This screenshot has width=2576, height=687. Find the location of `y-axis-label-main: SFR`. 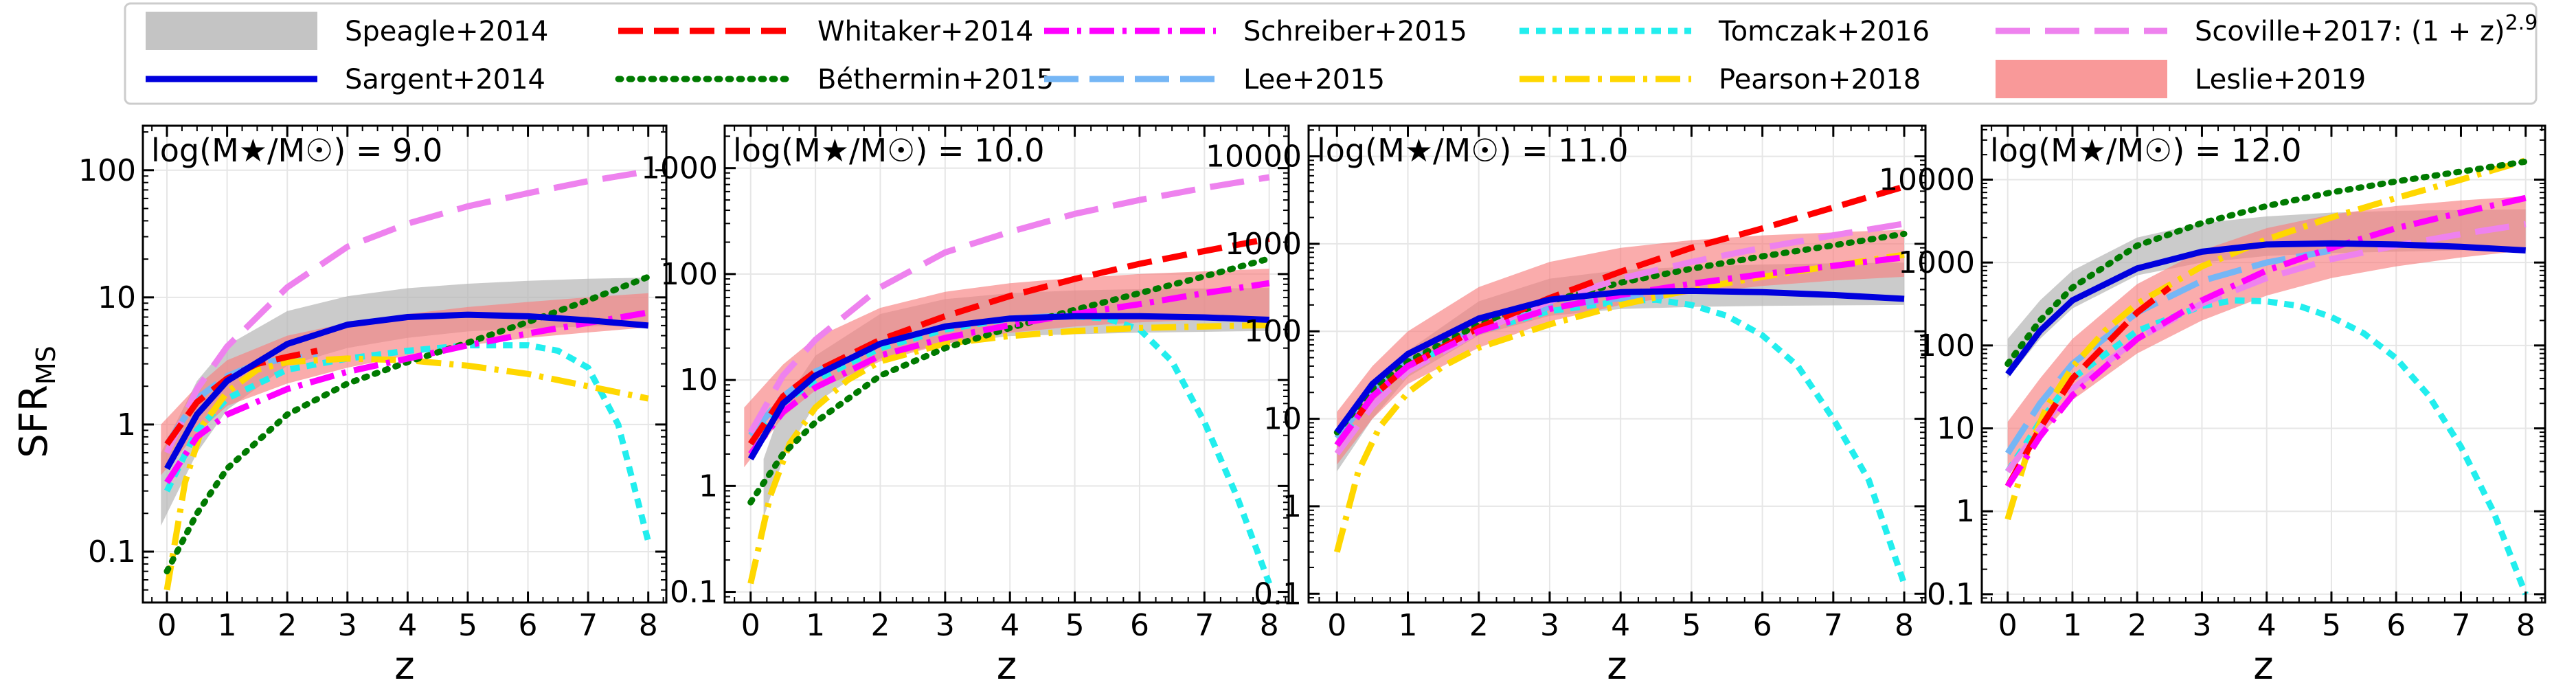

y-axis-label-main: SFR is located at coordinates (34, 422).